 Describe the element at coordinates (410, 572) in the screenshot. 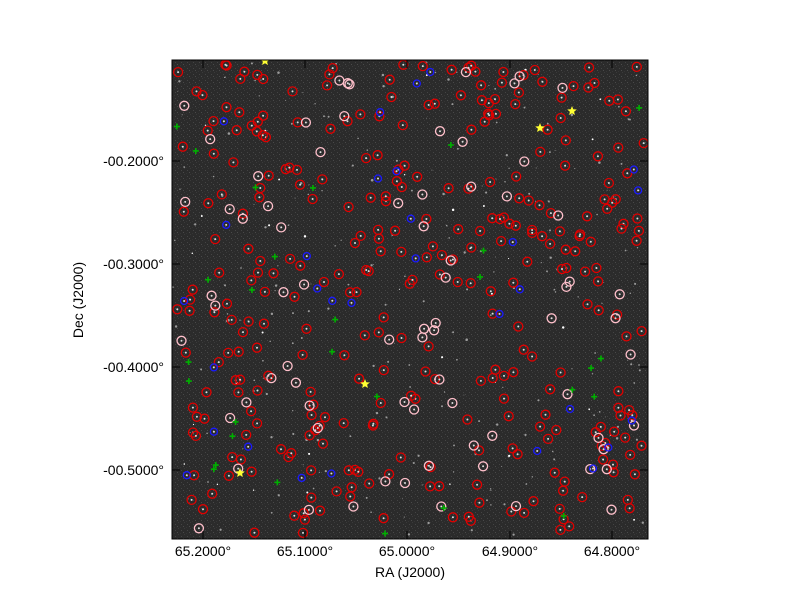

I see `x-axis-title: RA (J2000)` at that location.